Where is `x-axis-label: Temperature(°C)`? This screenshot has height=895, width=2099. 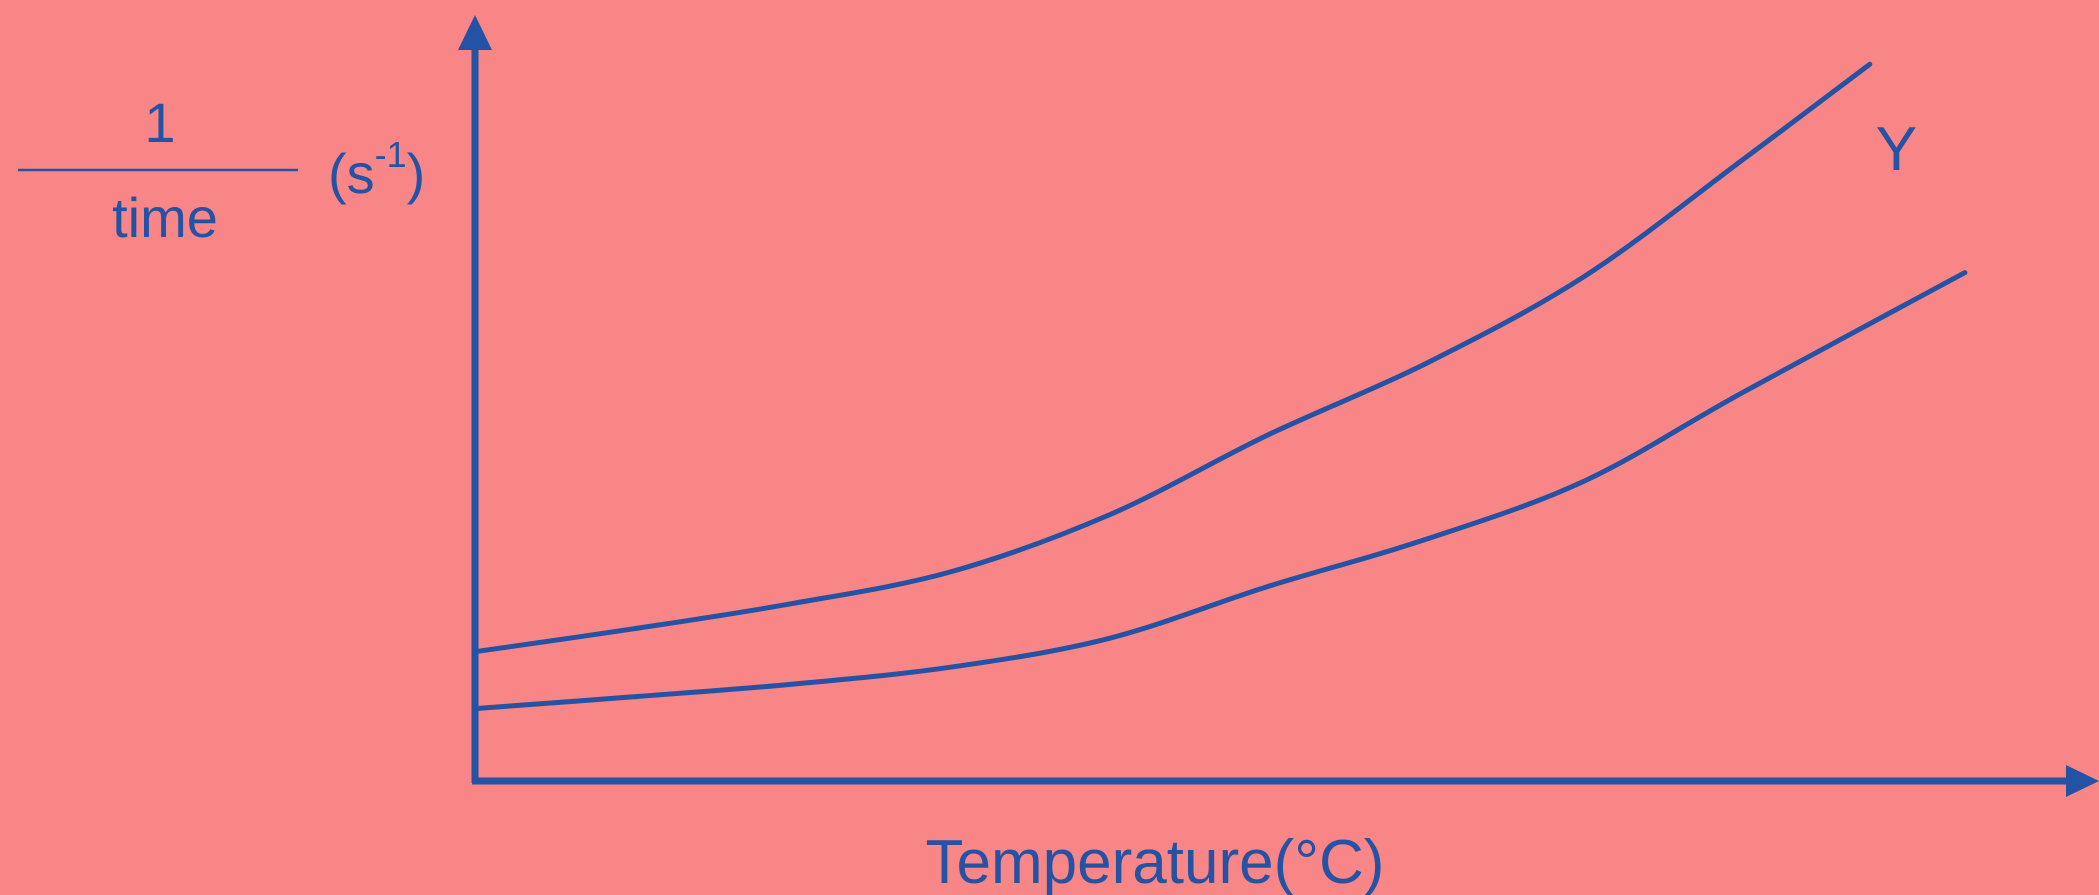 x-axis-label: Temperature(°C) is located at coordinates (1155, 861).